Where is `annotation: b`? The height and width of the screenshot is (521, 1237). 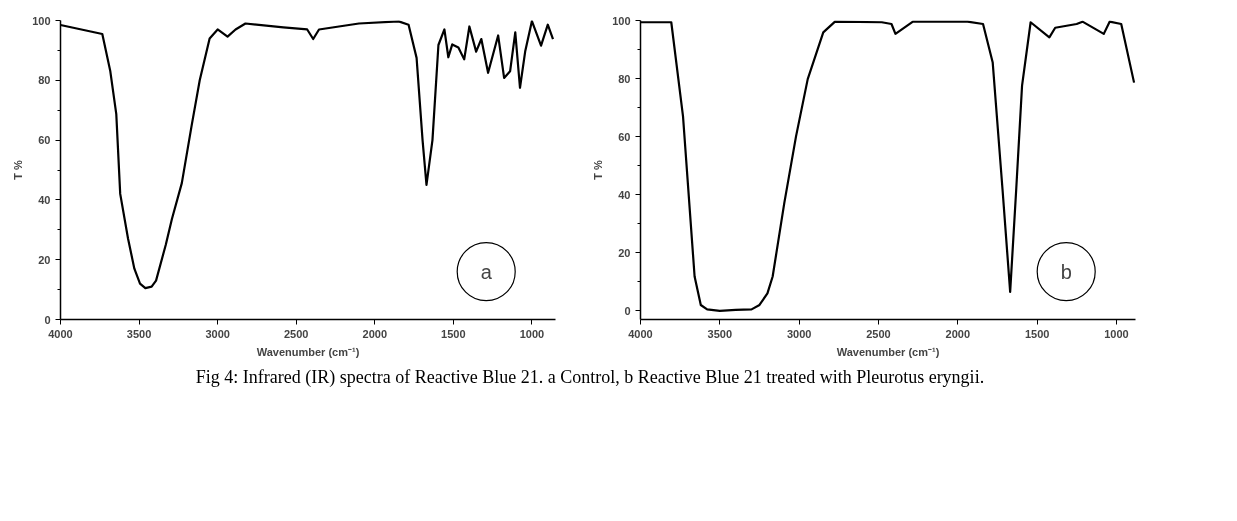
annotation: b is located at coordinates (1066, 271).